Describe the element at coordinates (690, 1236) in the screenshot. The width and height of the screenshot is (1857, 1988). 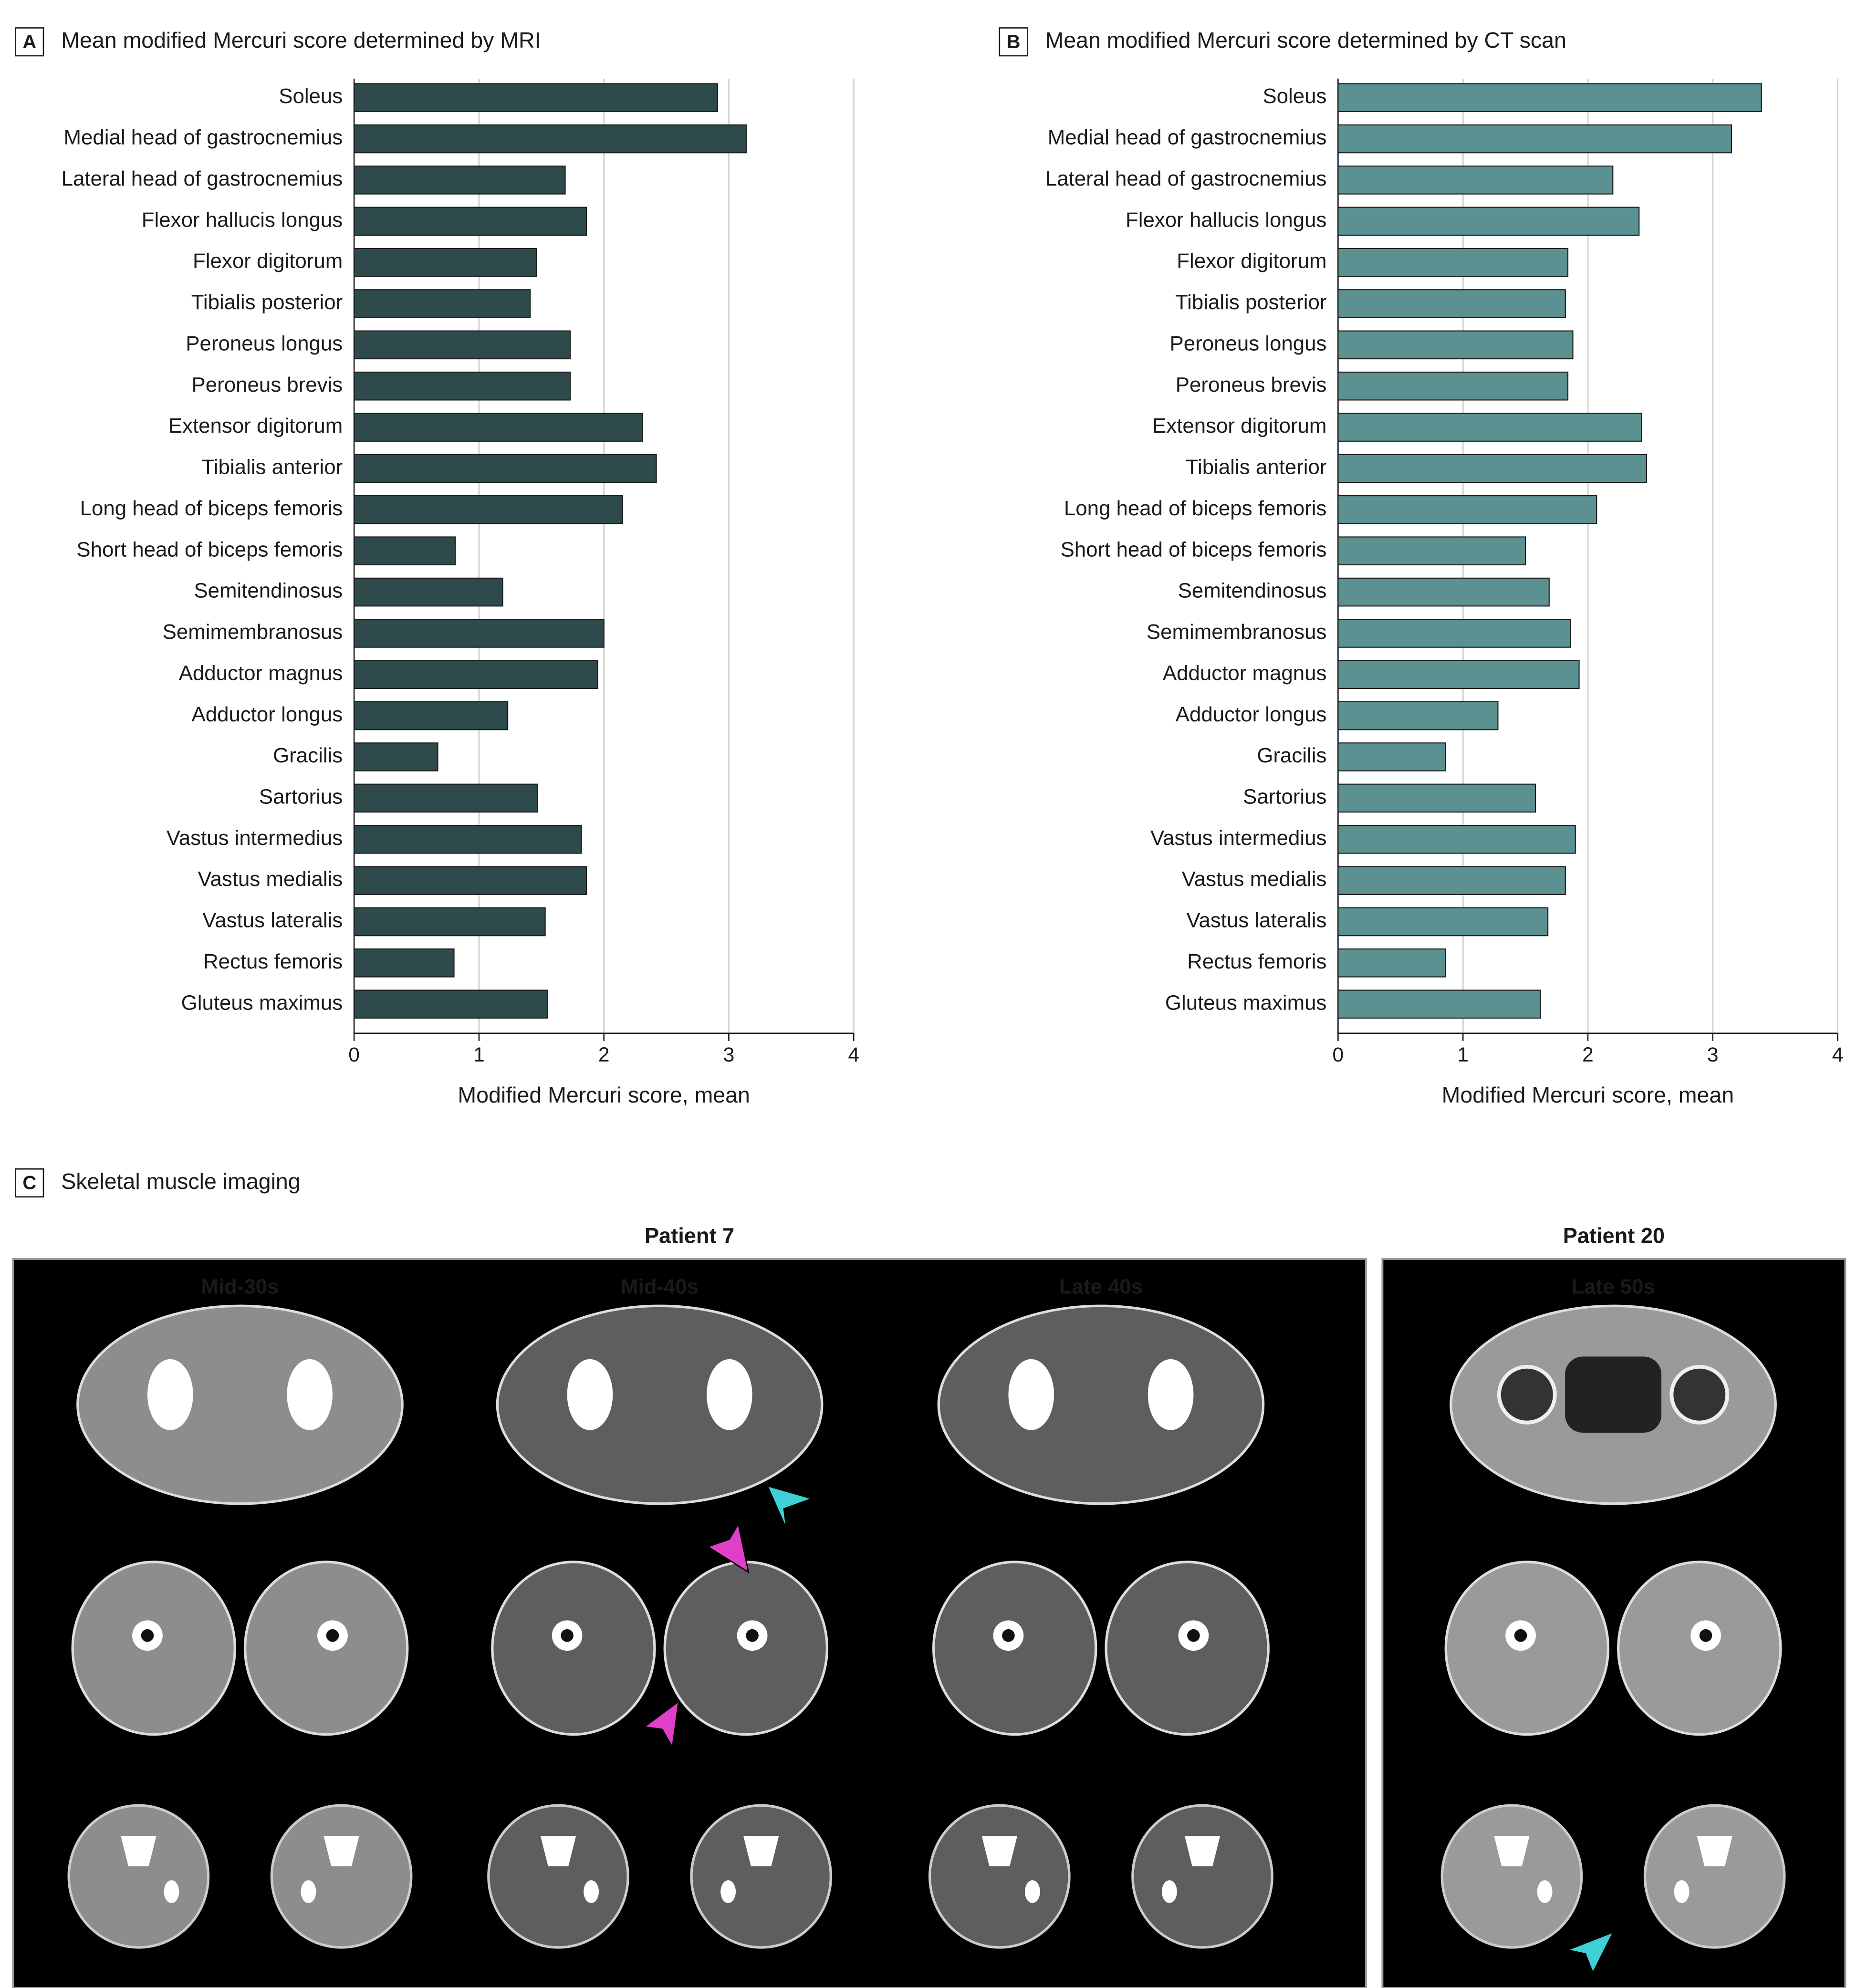
I see `patient-title: Patient 7` at that location.